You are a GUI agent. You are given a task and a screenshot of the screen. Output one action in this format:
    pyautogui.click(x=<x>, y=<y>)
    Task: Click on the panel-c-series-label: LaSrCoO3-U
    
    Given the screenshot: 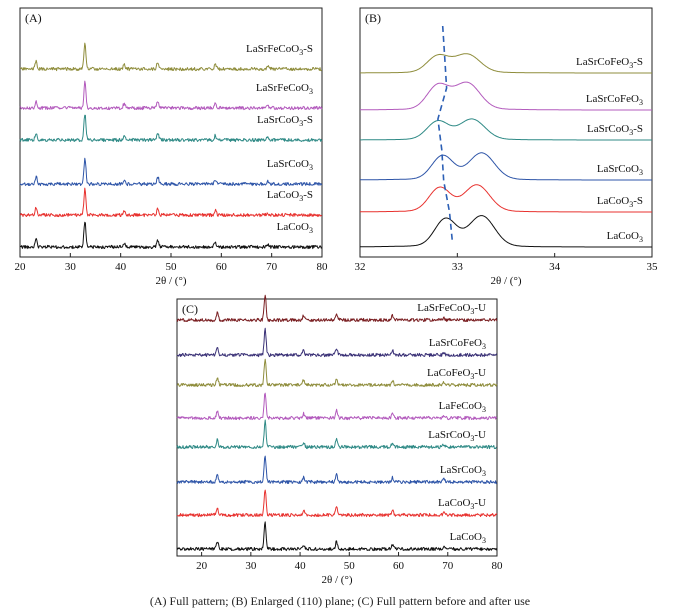 What is the action you would take?
    pyautogui.click(x=457, y=436)
    